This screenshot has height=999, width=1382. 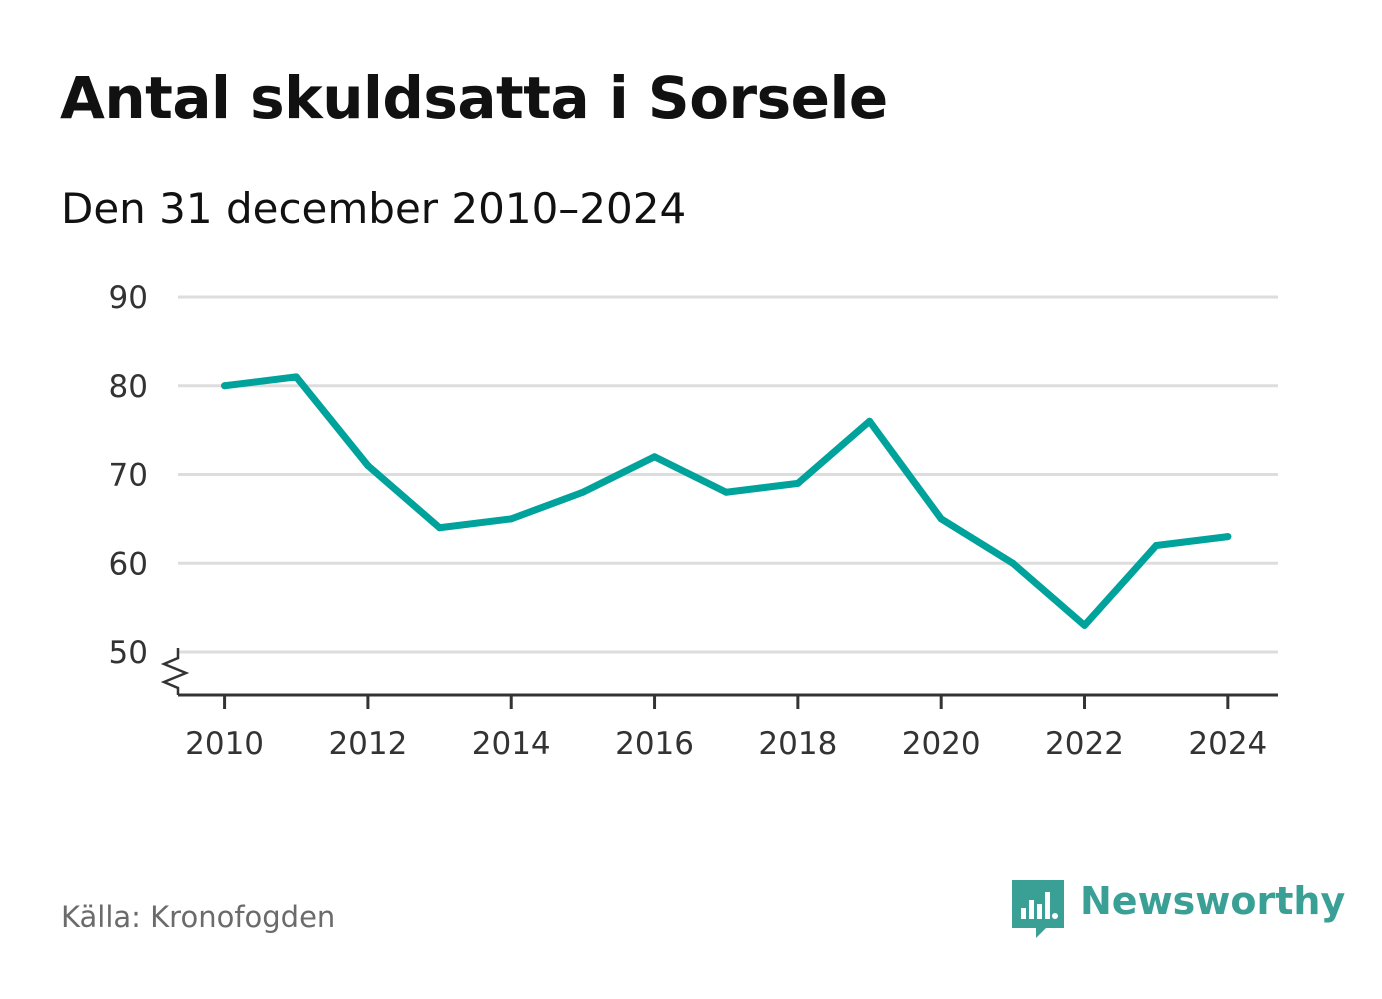 What do you see at coordinates (296, 377) in the screenshot?
I see `data-point-2011` at bounding box center [296, 377].